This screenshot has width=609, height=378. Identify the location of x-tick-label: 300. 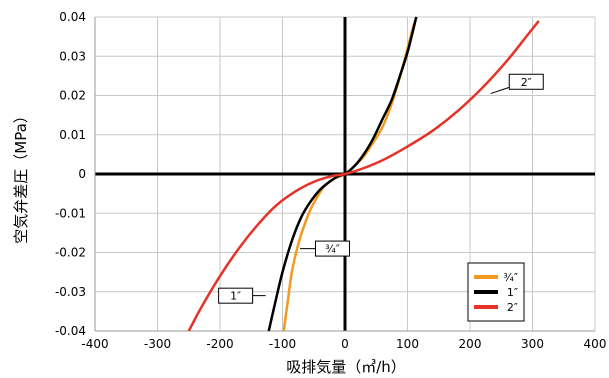
(532, 344).